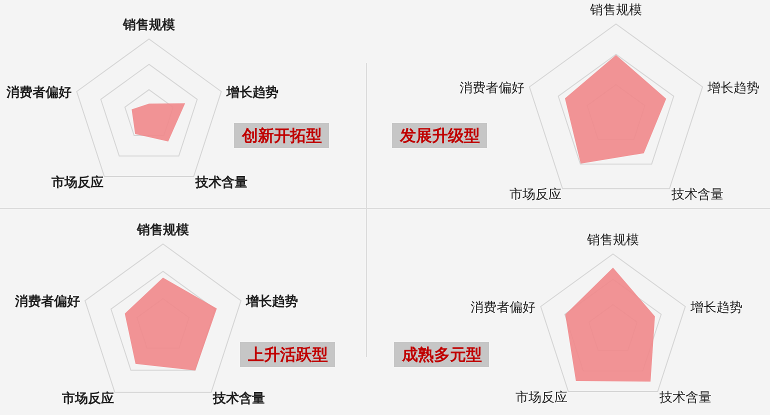 Image resolution: width=770 pixels, height=415 pixels. Describe the element at coordinates (281, 135) in the screenshot. I see `title: 创新开拓型` at that location.